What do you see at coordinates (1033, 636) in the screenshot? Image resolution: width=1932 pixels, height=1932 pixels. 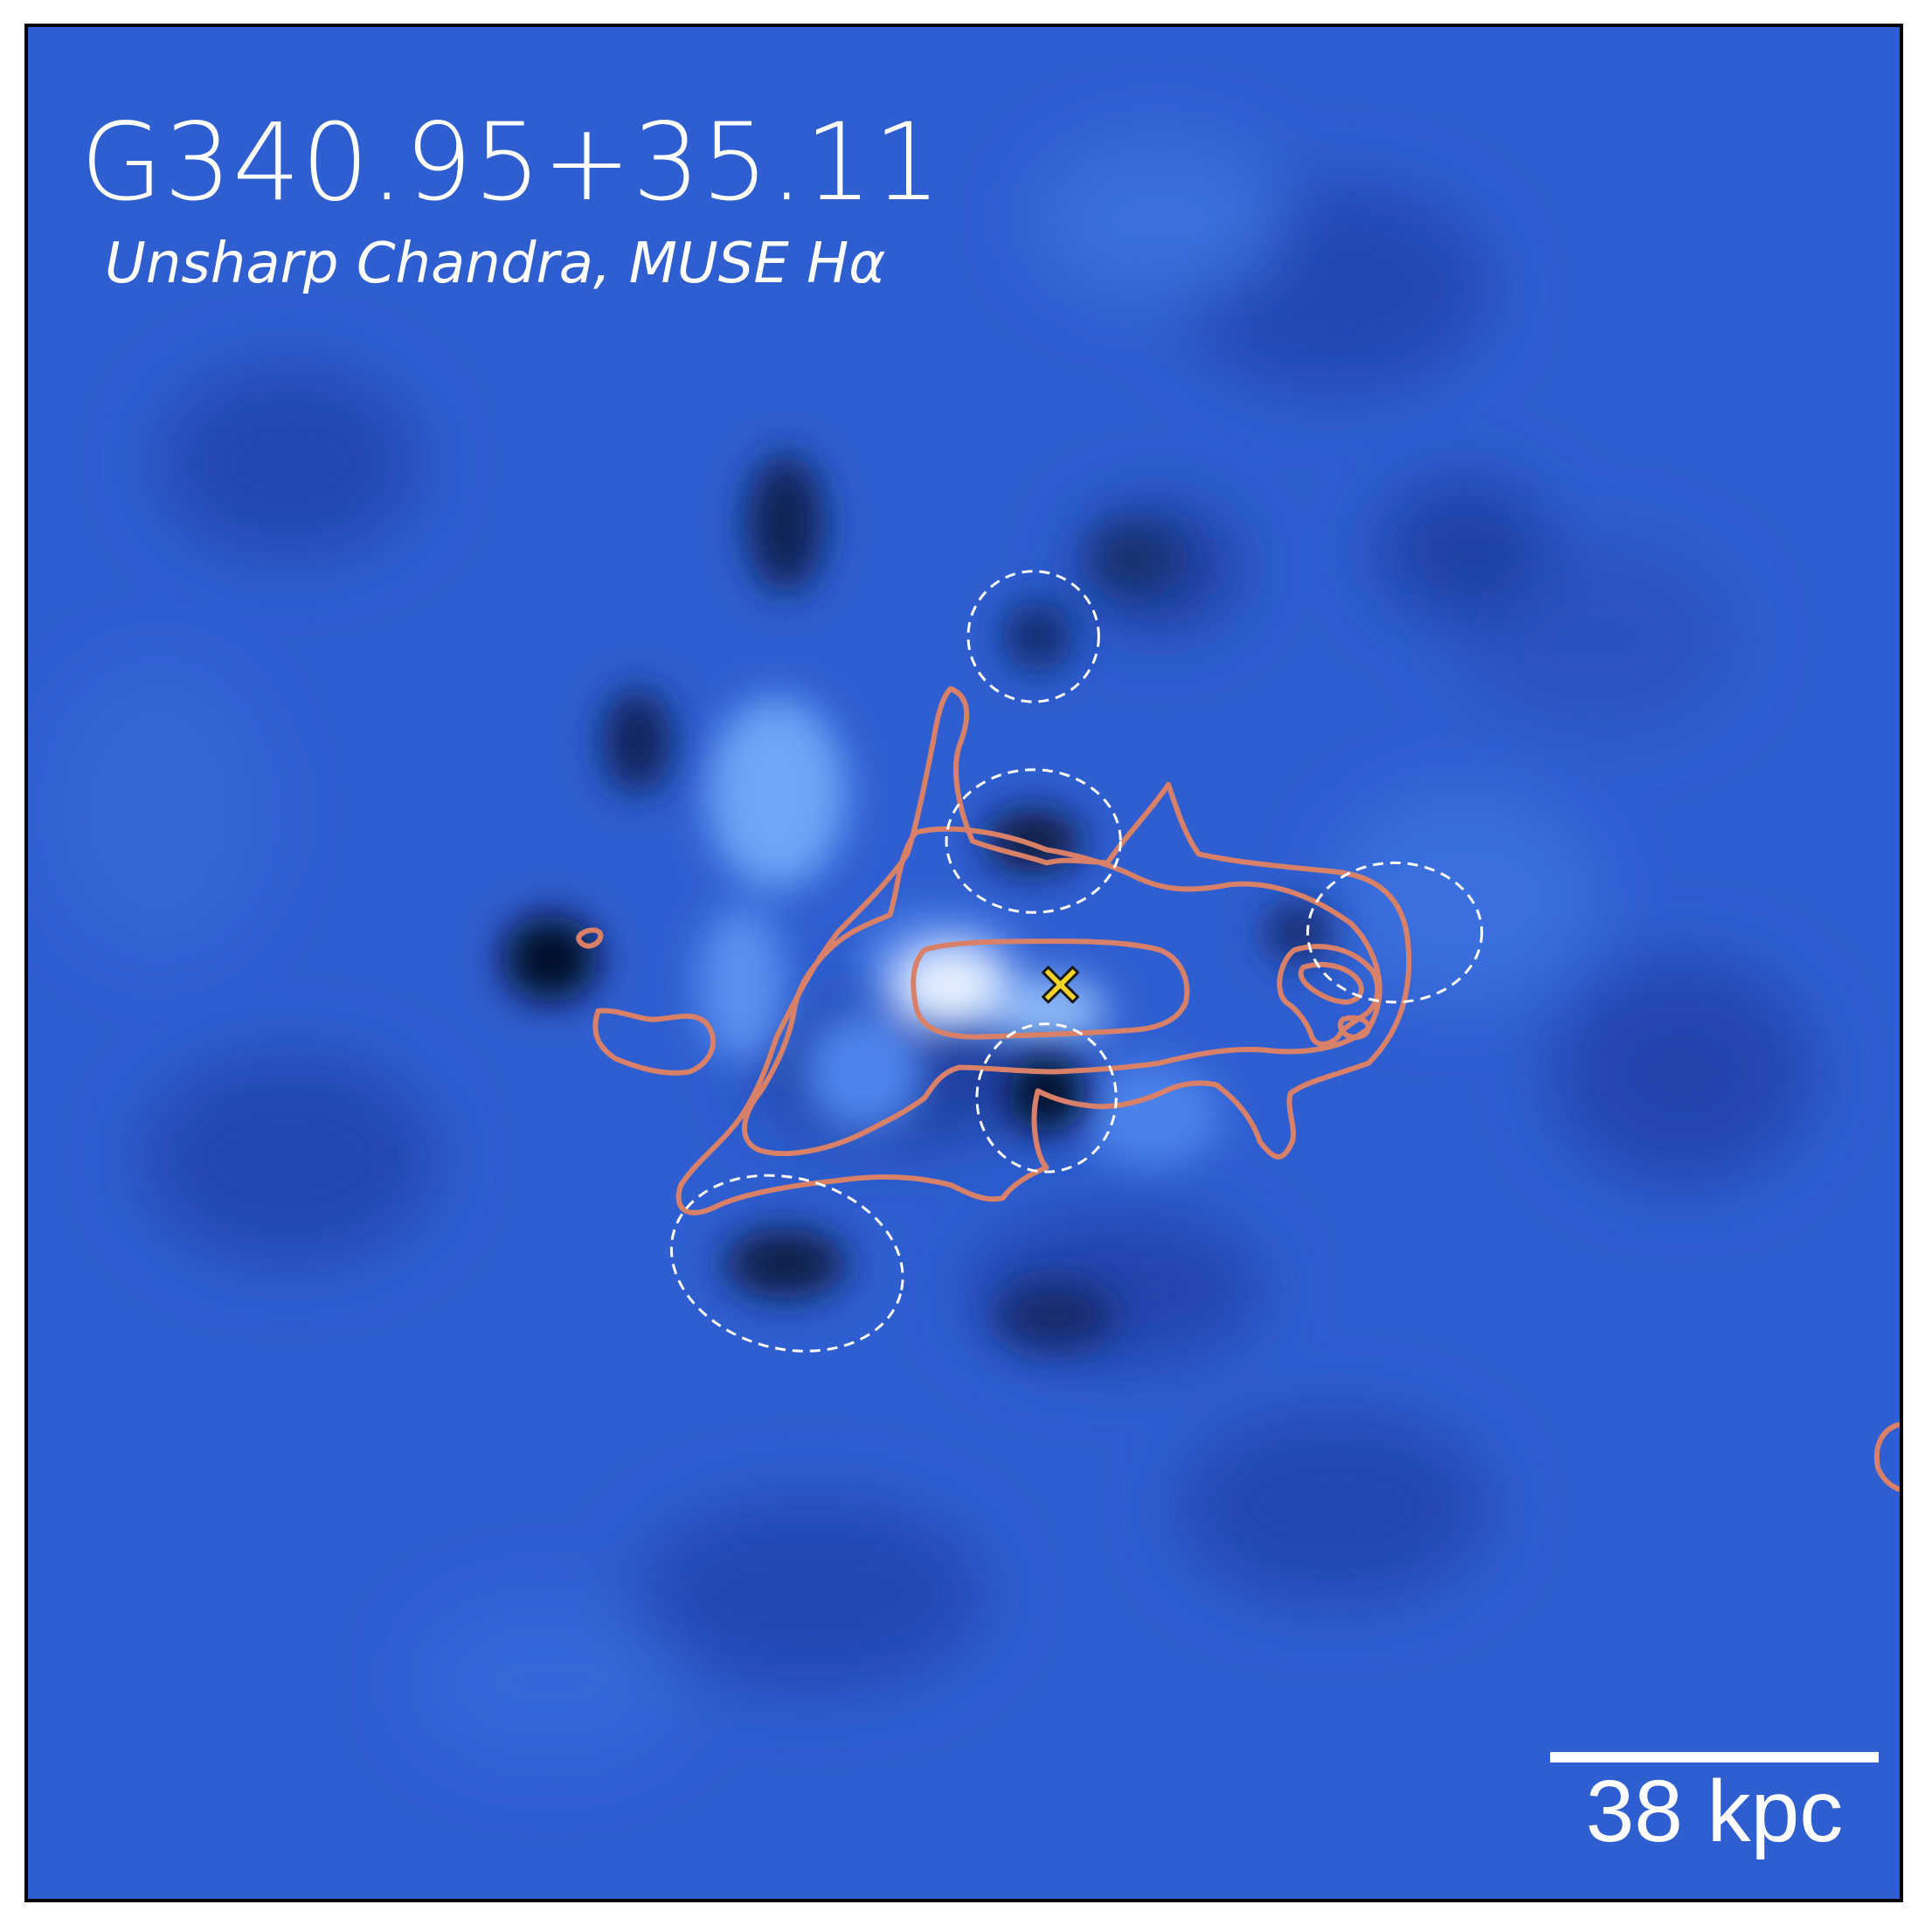 I see `region-north` at bounding box center [1033, 636].